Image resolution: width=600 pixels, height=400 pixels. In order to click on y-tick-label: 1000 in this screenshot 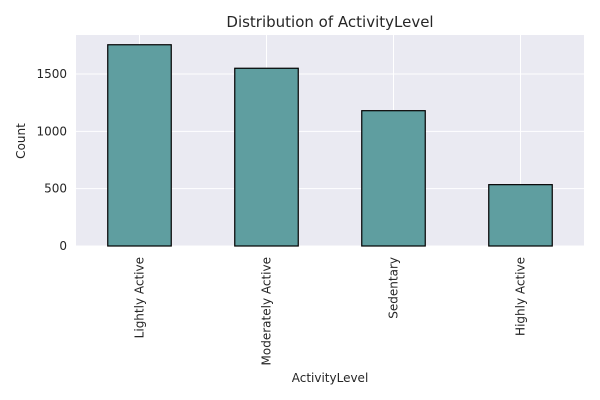, I will do `click(51, 131)`.